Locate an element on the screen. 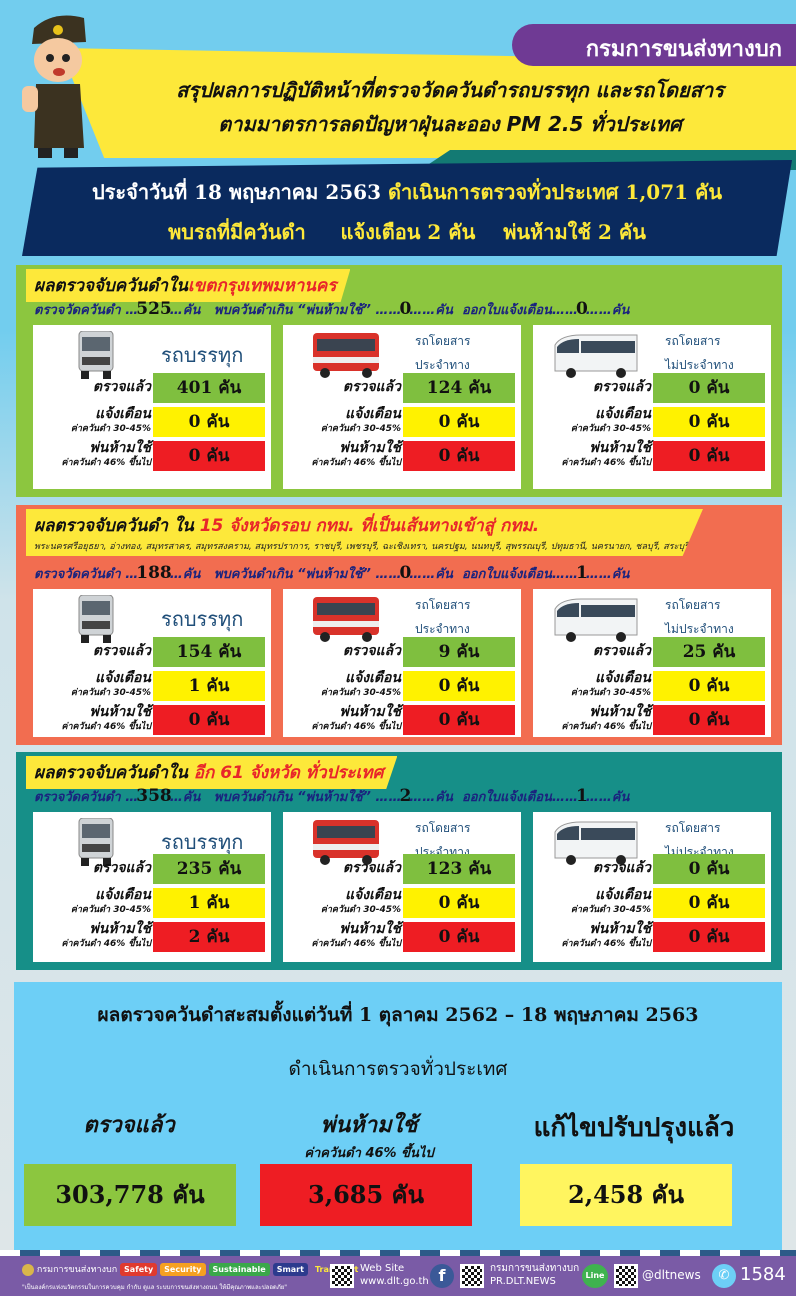 The height and width of the screenshot is (1296, 796). checked-count: 25 is located at coordinates (694, 652).